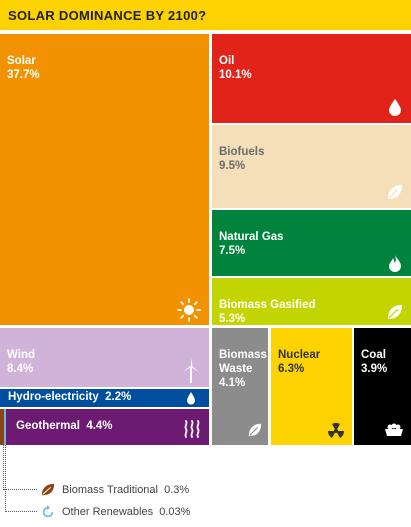 The width and height of the screenshot is (411, 527). I want to click on tile-hydro-electricity: Hydro-electricity 2.2%, so click(104, 398).